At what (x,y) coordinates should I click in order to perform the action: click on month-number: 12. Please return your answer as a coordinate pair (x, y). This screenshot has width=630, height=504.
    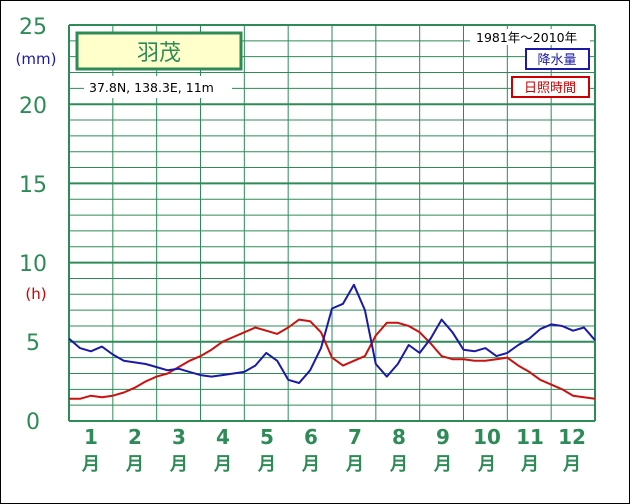
    Looking at the image, I should click on (572, 437).